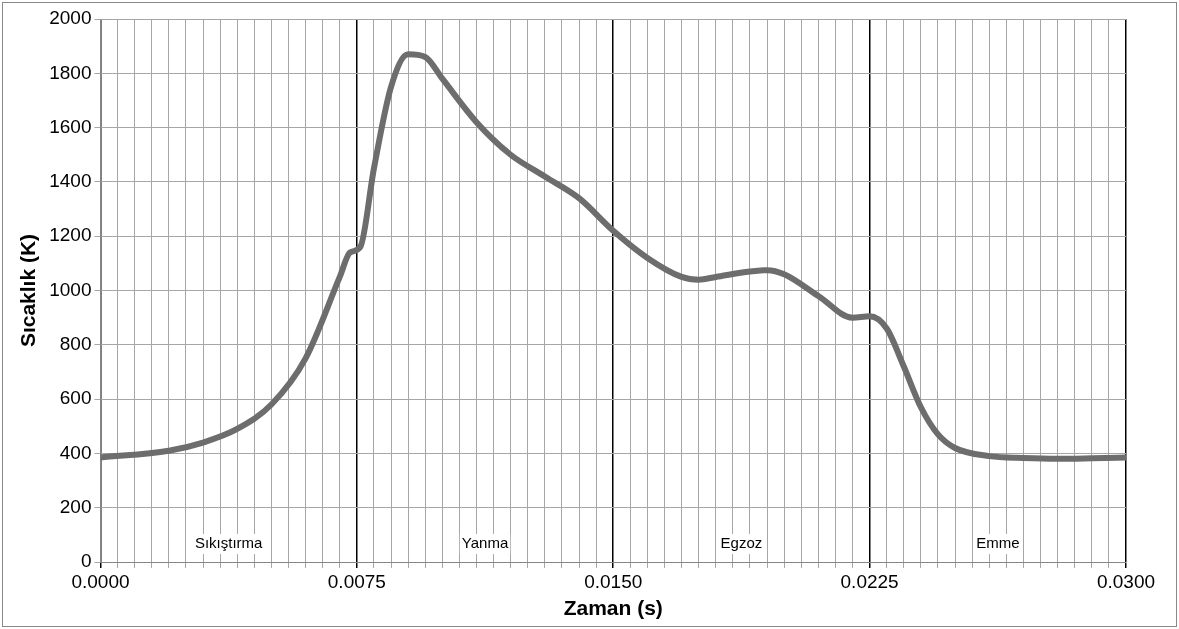 The width and height of the screenshot is (1179, 629). What do you see at coordinates (356, 581) in the screenshot?
I see `x-tick-label: 0.0075` at bounding box center [356, 581].